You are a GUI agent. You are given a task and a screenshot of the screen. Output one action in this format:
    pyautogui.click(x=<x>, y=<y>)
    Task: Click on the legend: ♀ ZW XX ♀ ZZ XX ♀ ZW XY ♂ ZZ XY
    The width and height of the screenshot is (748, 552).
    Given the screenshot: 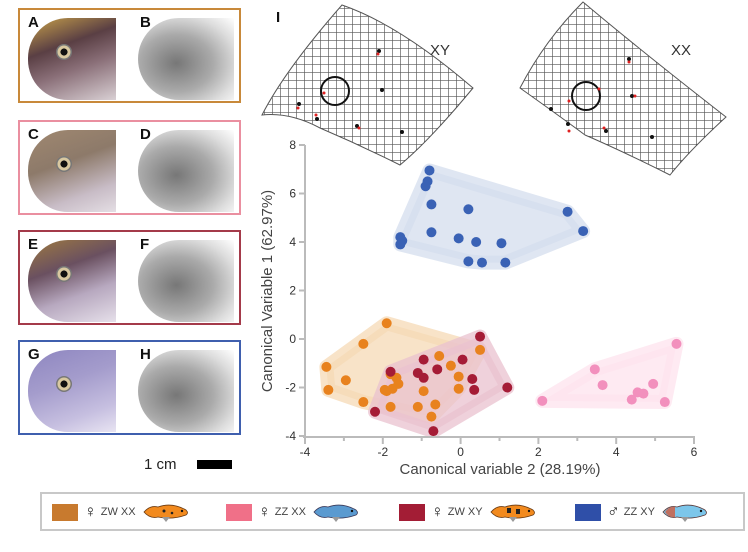 What is the action you would take?
    pyautogui.click(x=392, y=511)
    